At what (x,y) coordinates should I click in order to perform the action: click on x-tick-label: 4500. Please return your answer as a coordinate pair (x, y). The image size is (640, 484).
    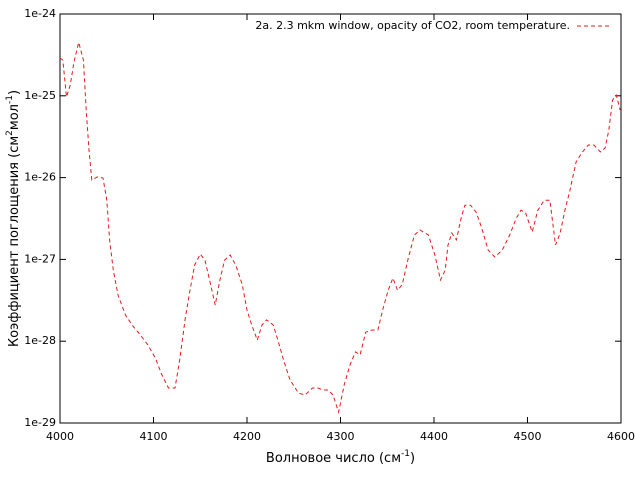
    Looking at the image, I should click on (528, 436).